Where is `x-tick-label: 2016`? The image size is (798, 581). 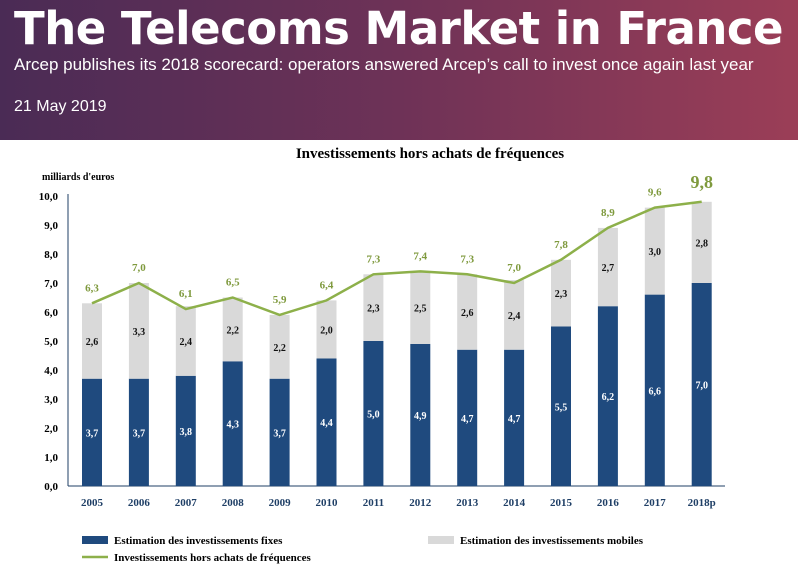 x-tick-label: 2016 is located at coordinates (608, 503).